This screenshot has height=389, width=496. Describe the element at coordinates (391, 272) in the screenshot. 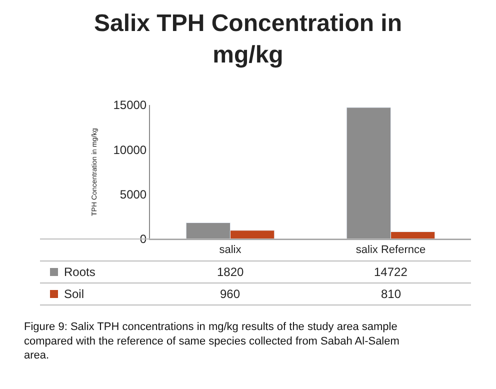

I see `data-label: 14722` at that location.